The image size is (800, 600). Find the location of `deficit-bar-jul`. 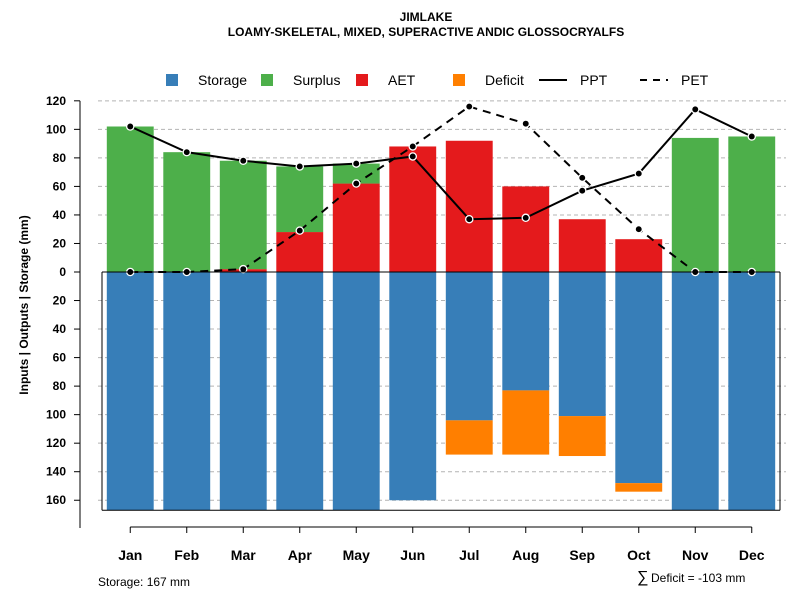

deficit-bar-jul is located at coordinates (469, 437).